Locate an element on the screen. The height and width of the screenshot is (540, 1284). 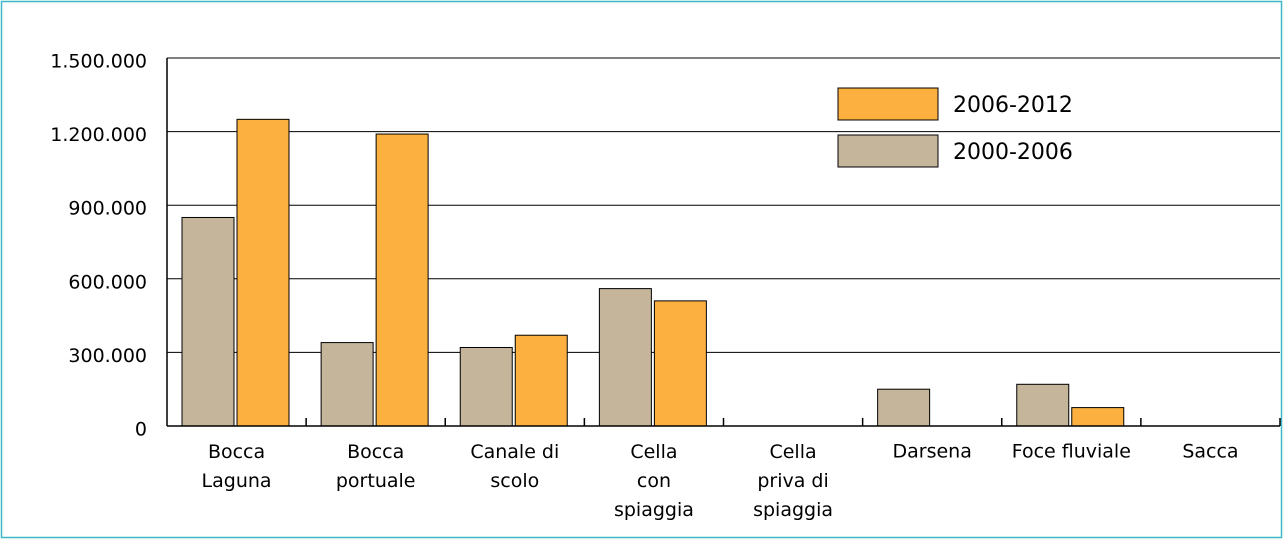
y-tick-label: 0 is located at coordinates (141, 430).